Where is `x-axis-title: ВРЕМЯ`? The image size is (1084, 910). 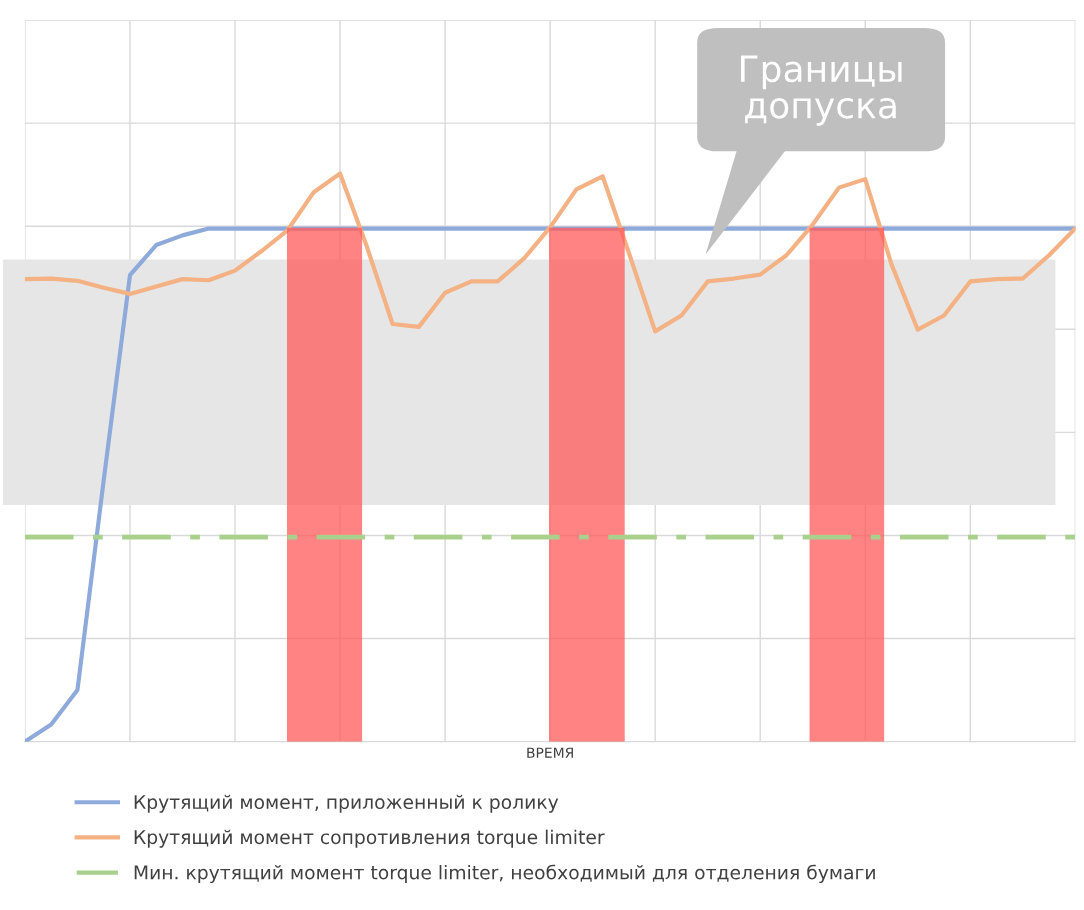 x-axis-title: ВРЕМЯ is located at coordinates (550, 752).